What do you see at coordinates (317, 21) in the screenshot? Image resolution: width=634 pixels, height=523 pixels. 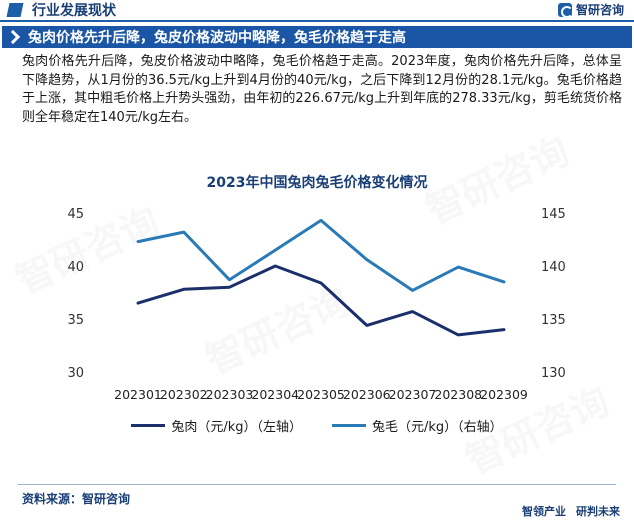 I see `header-rule` at bounding box center [317, 21].